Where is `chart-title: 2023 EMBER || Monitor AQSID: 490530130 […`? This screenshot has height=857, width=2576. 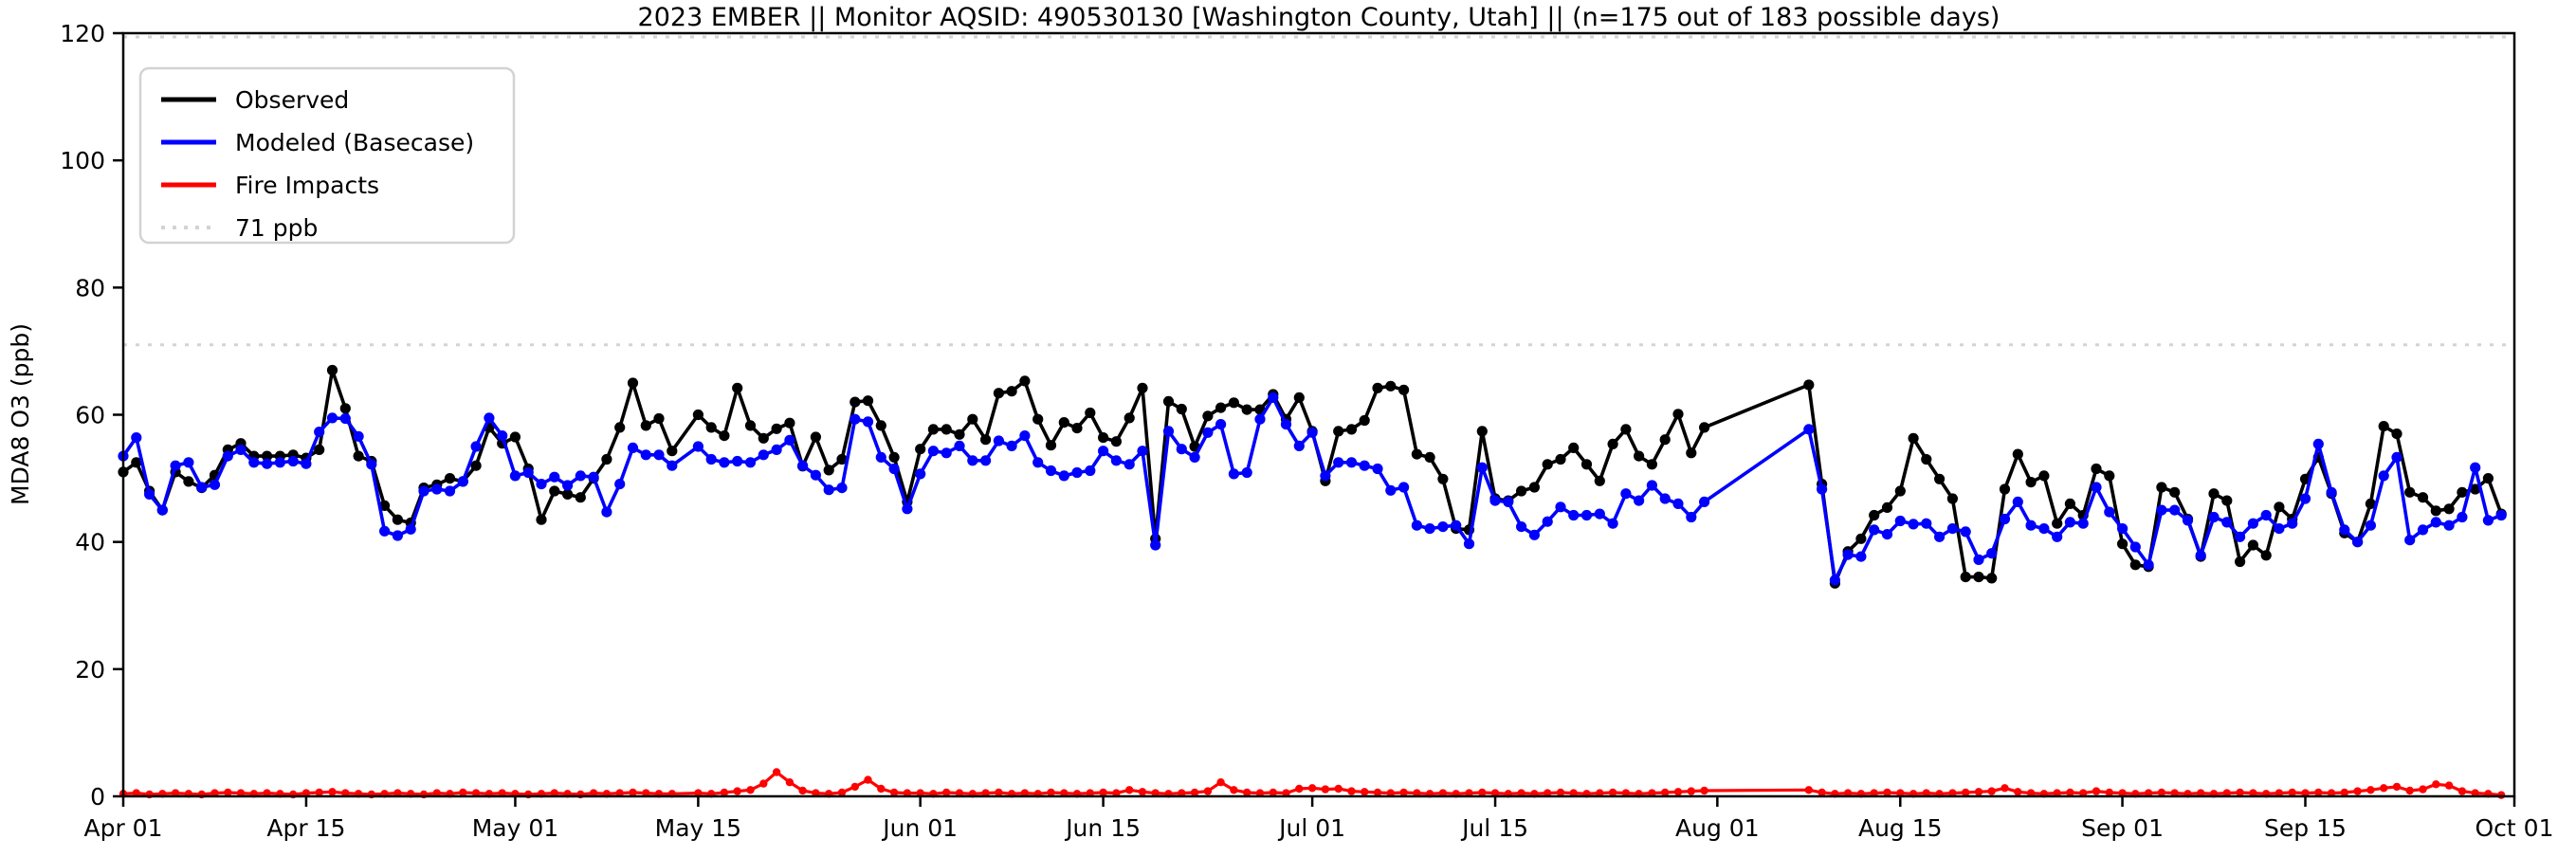
chart-title: 2023 EMBER || Monitor AQSID: 490530130 [… is located at coordinates (1319, 17).